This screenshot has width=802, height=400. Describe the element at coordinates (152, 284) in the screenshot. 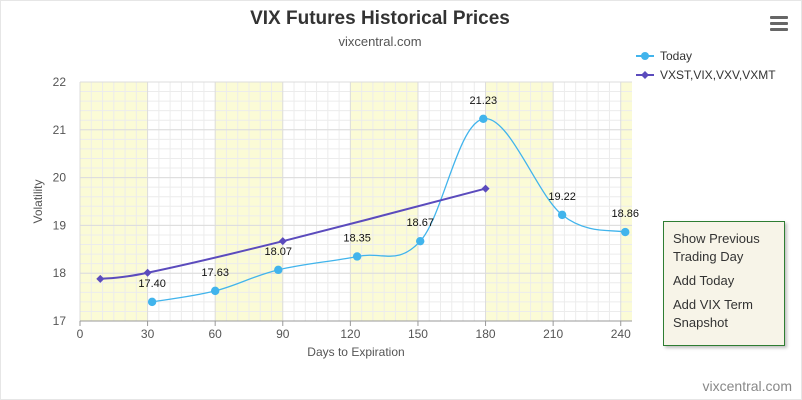

I see `data-label: 17.40` at that location.